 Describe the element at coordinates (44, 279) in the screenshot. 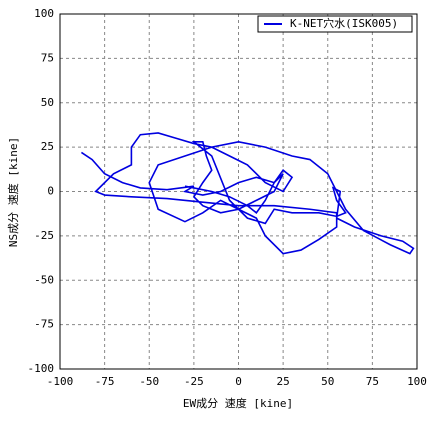

I see `y-tick-label: -50` at that location.